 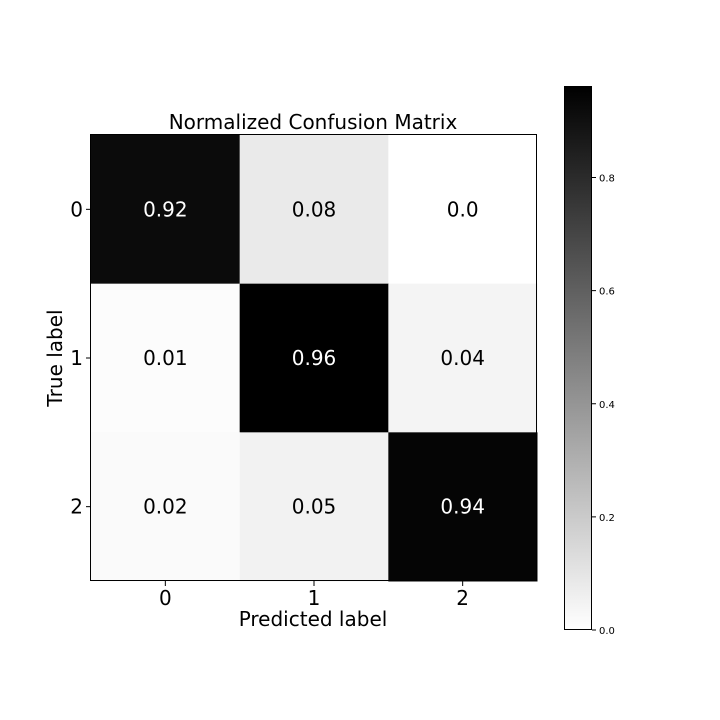 What do you see at coordinates (76, 507) in the screenshot?
I see `y-tick-label: 2` at bounding box center [76, 507].